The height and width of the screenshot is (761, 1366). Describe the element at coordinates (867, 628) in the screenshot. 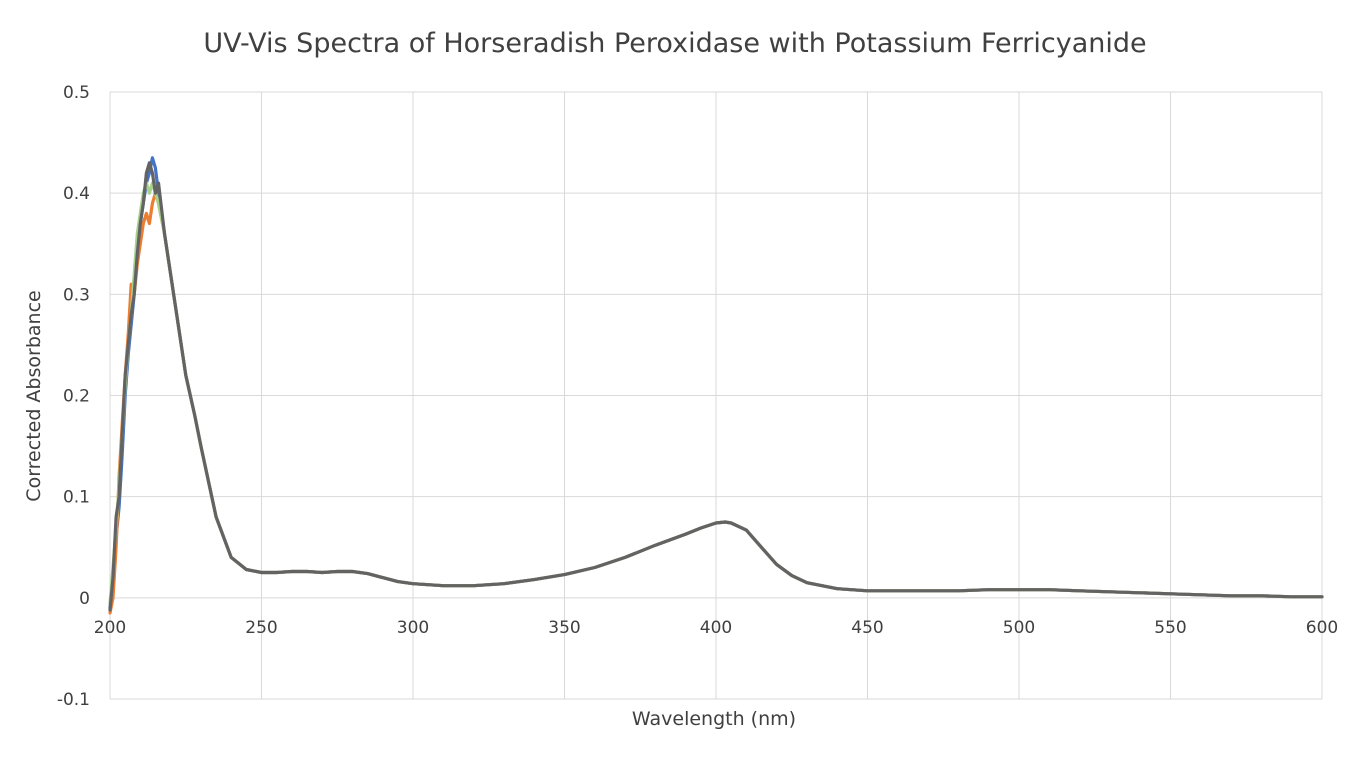

I see `x-tick-label: 450` at that location.